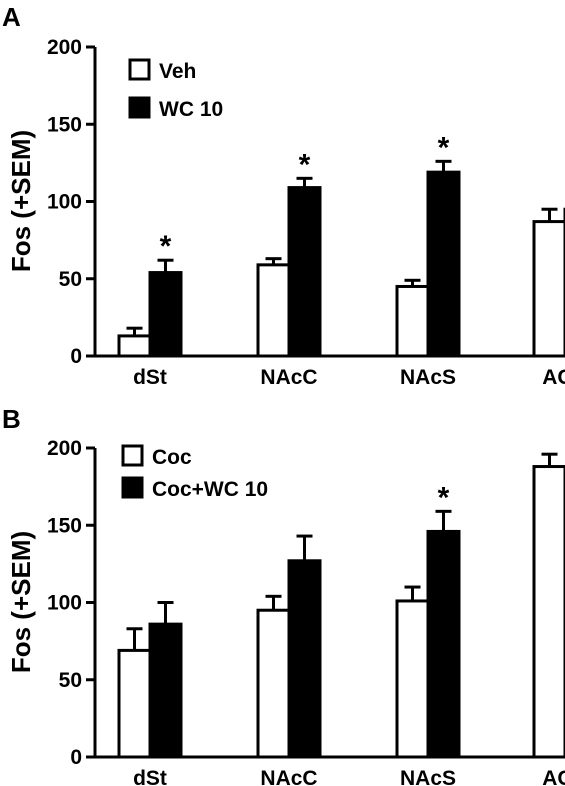 The width and height of the screenshot is (565, 786). What do you see at coordinates (191, 109) in the screenshot?
I see `legend-label: WC 10` at bounding box center [191, 109].